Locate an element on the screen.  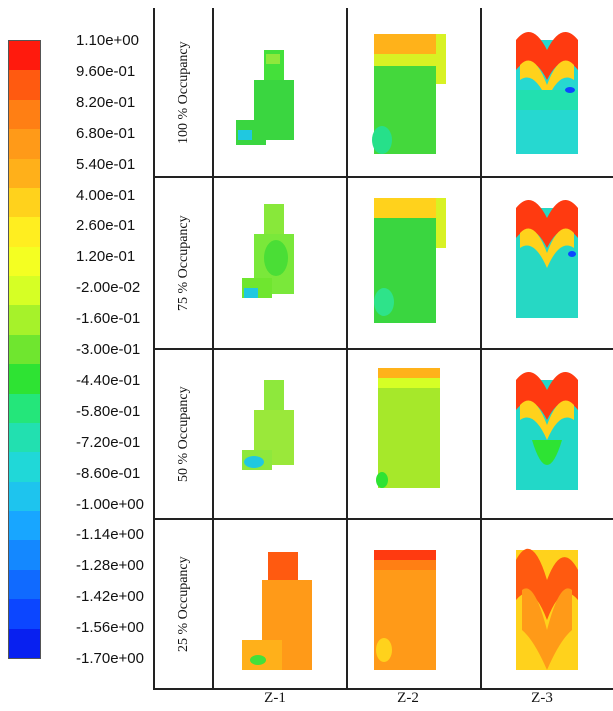
color-scale-label: 1.10e+00 is located at coordinates (107, 40).